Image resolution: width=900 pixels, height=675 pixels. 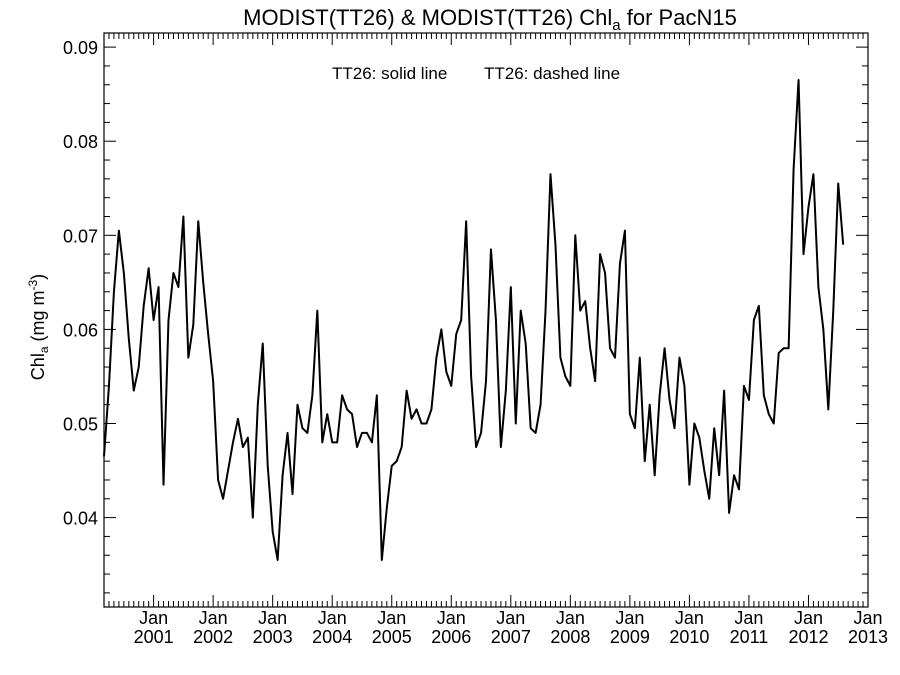 I want to click on x-tick-label-year: 2010, so click(x=689, y=637).